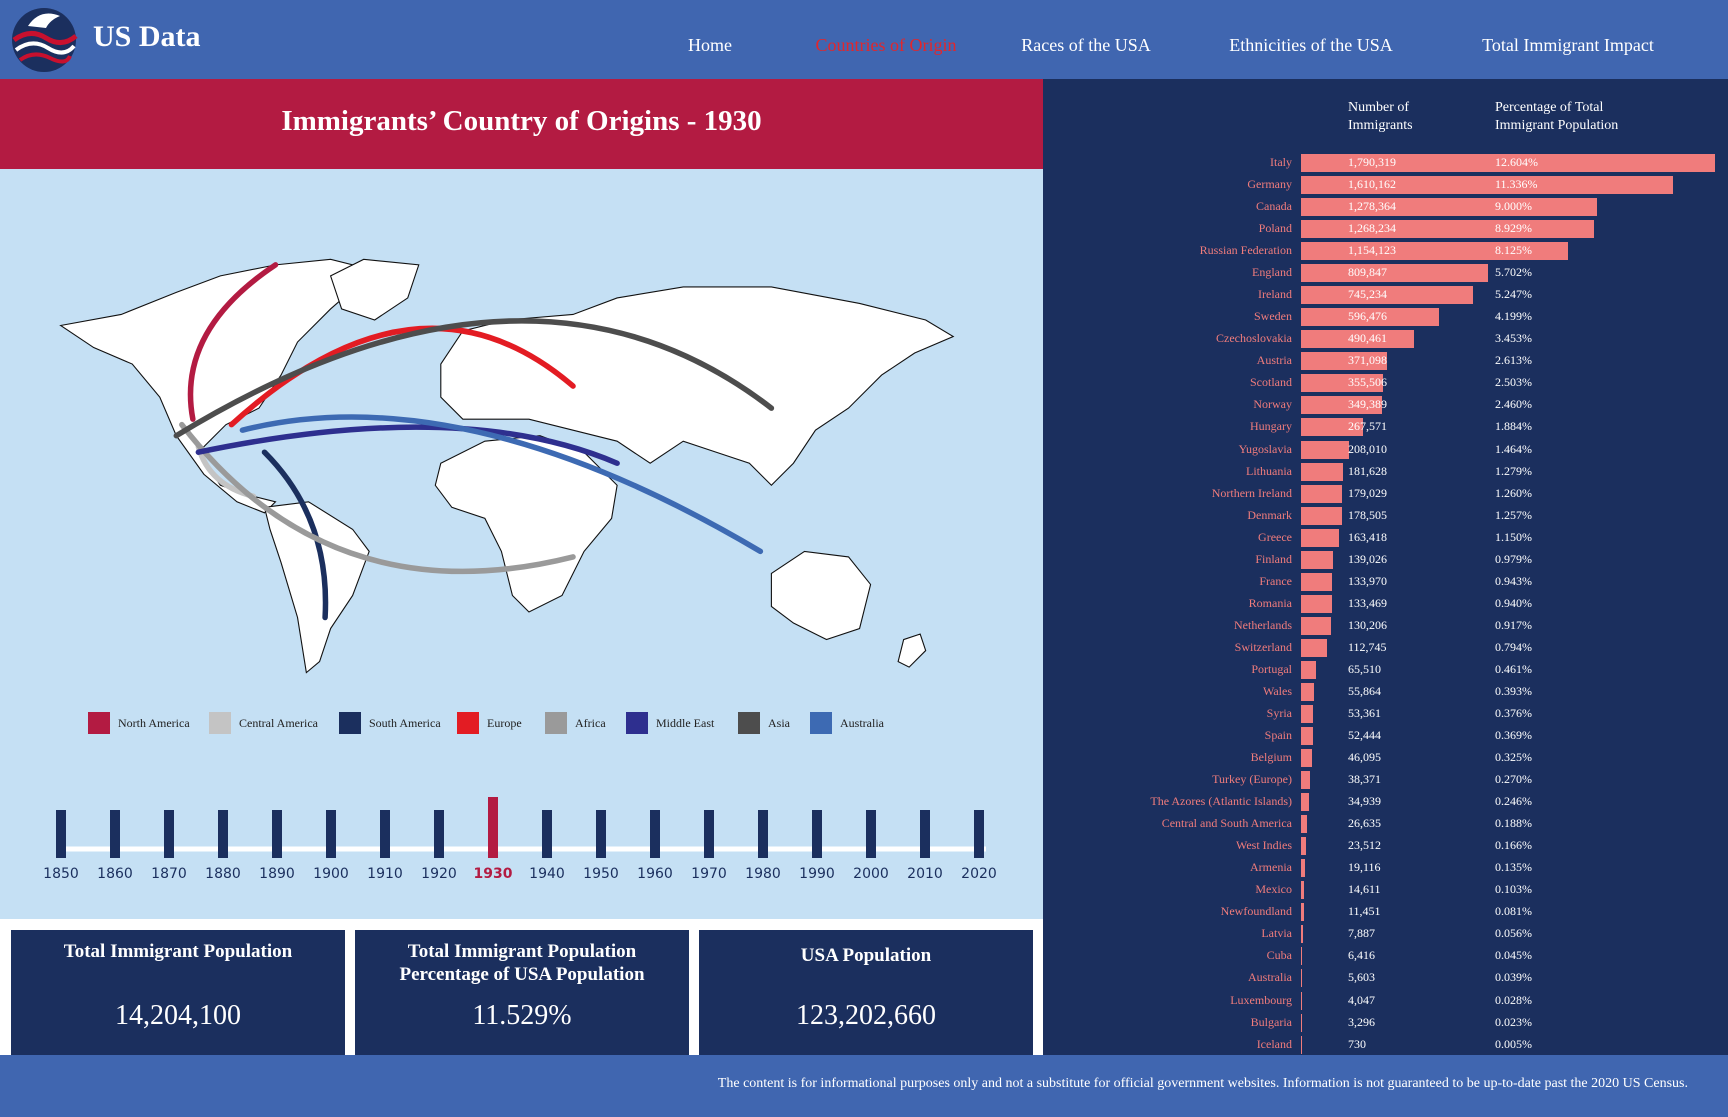  I want to click on country-name: The Azores (Atlantic Islands), so click(1221, 801).